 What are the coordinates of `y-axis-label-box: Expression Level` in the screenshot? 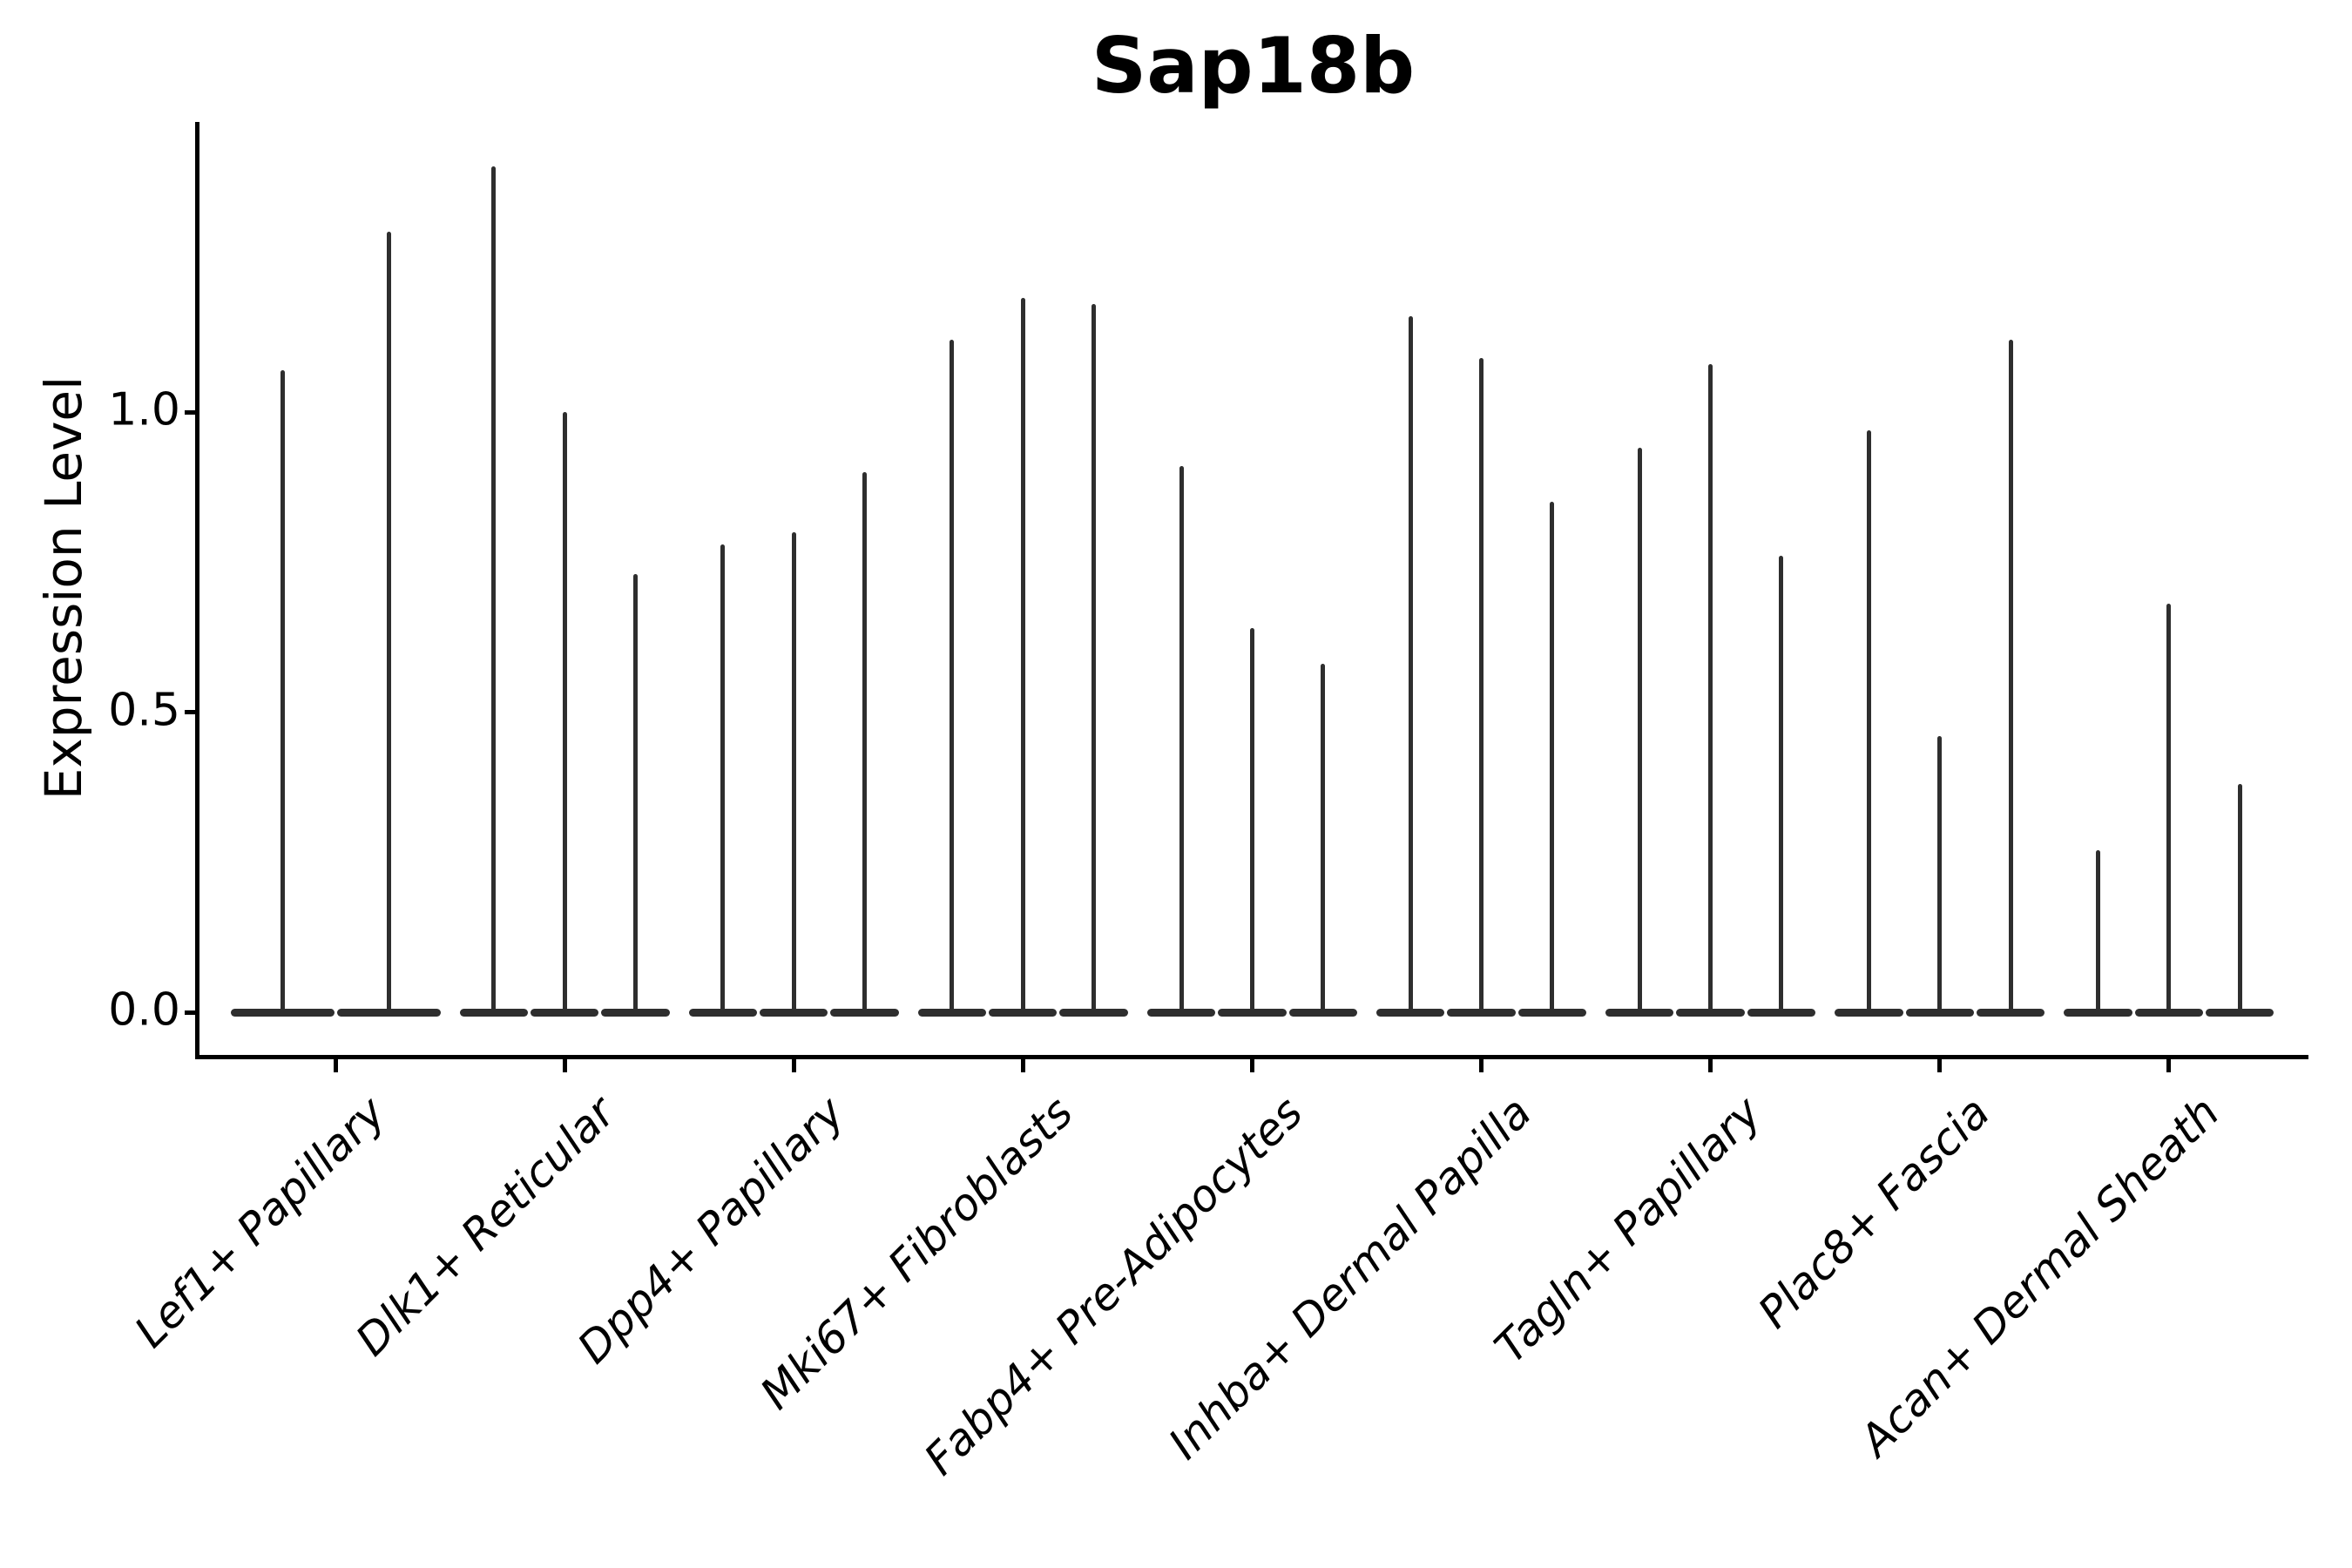 It's located at (64, 588).